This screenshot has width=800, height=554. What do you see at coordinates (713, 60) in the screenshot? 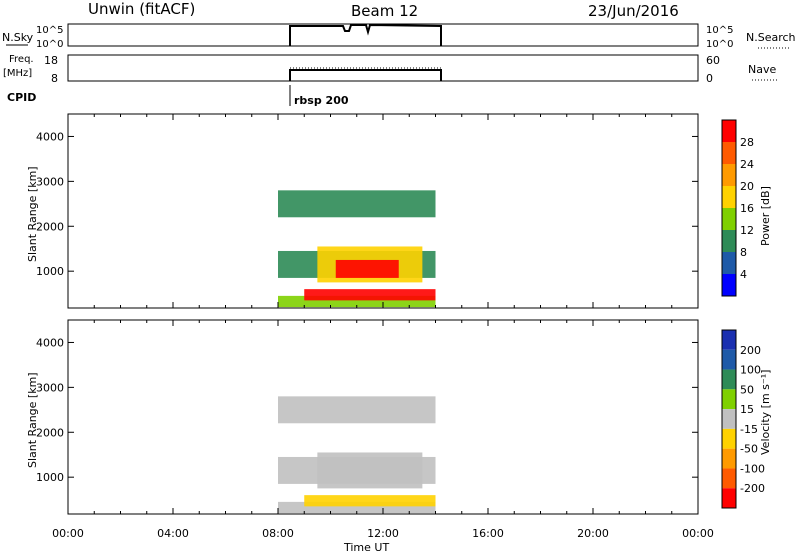
I see `nave-tick-top: 60` at bounding box center [713, 60].